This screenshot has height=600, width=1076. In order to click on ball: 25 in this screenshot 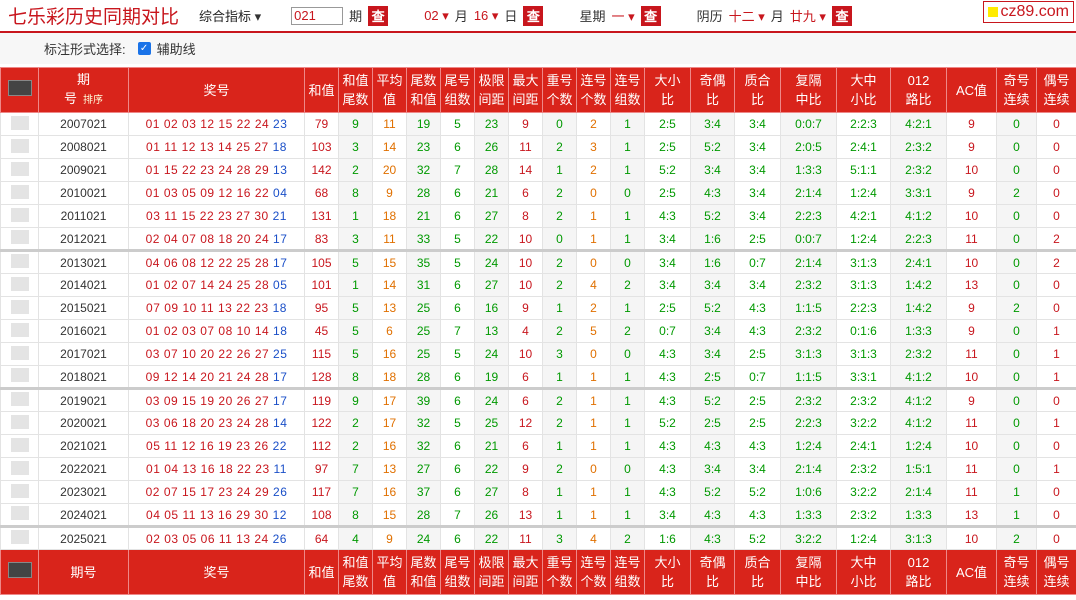, I will do `click(243, 147)`.